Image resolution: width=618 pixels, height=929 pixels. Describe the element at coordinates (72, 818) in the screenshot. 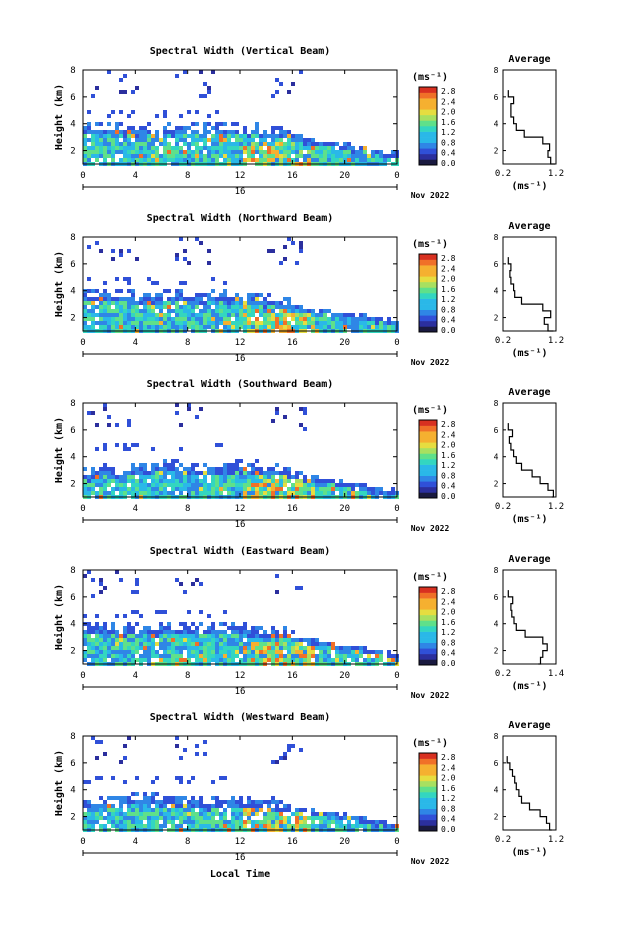

I see `y-tick-label: 2` at that location.